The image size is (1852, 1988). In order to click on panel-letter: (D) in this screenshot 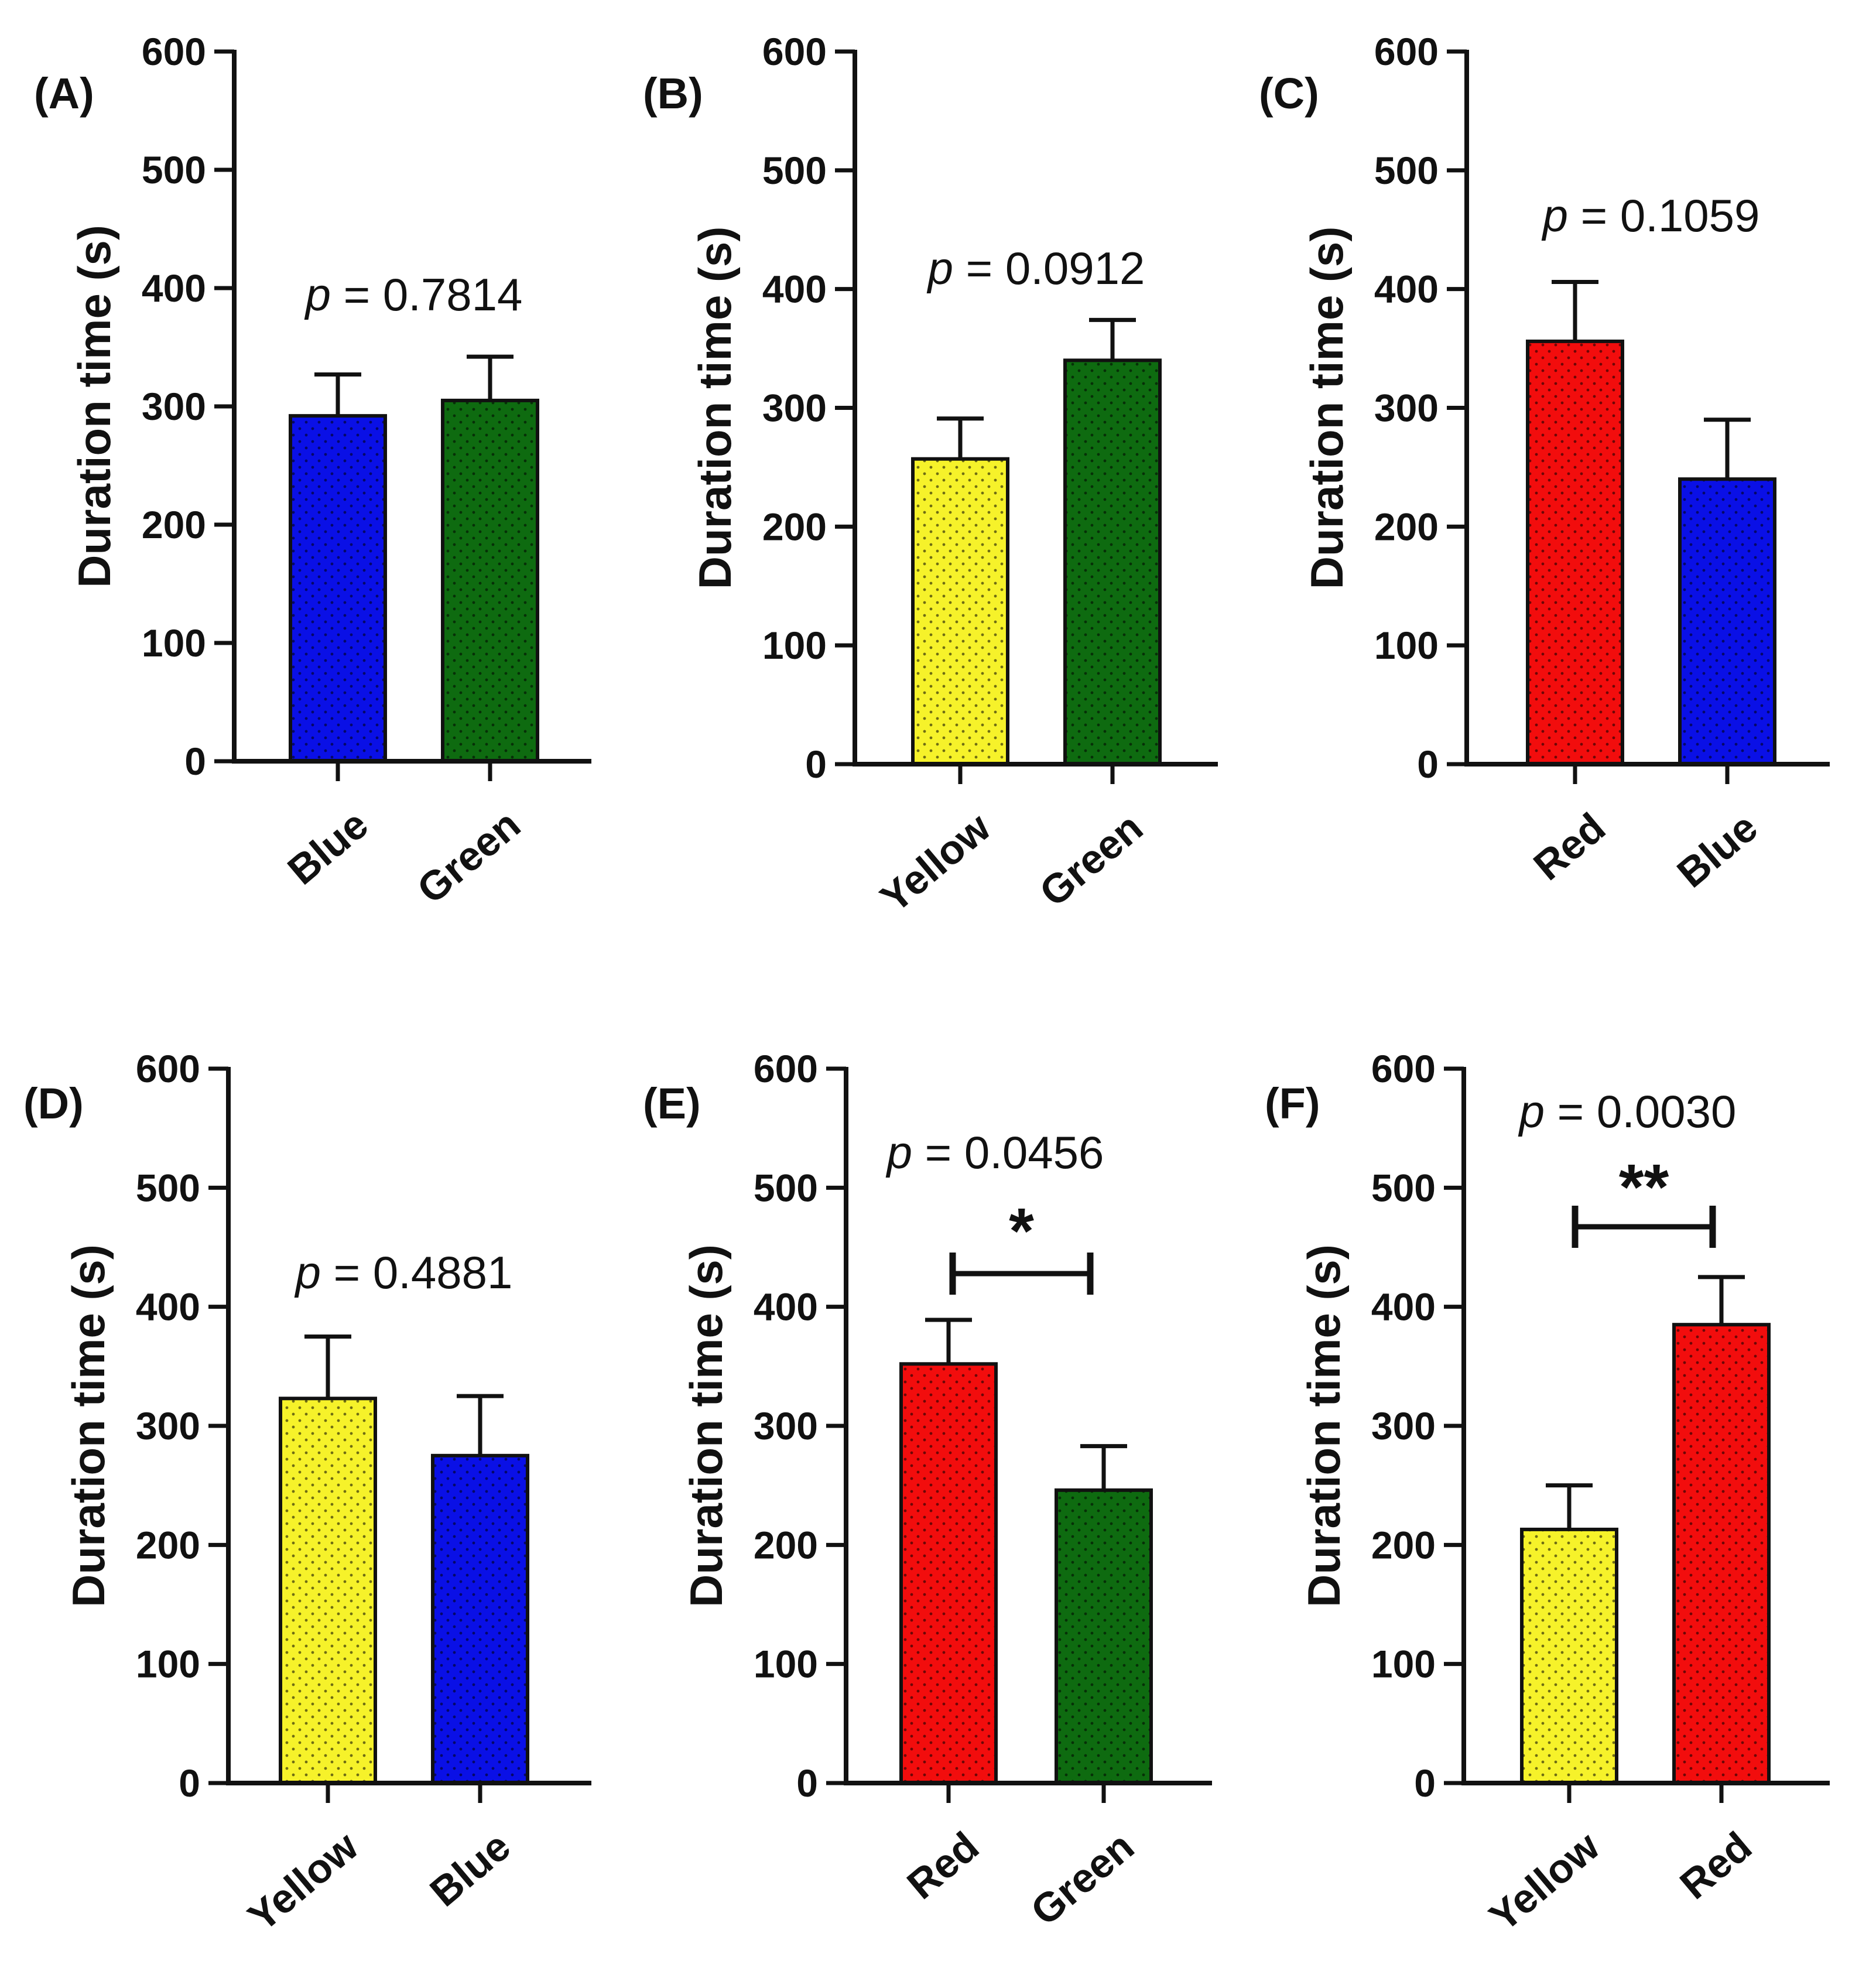, I will do `click(54, 1103)`.